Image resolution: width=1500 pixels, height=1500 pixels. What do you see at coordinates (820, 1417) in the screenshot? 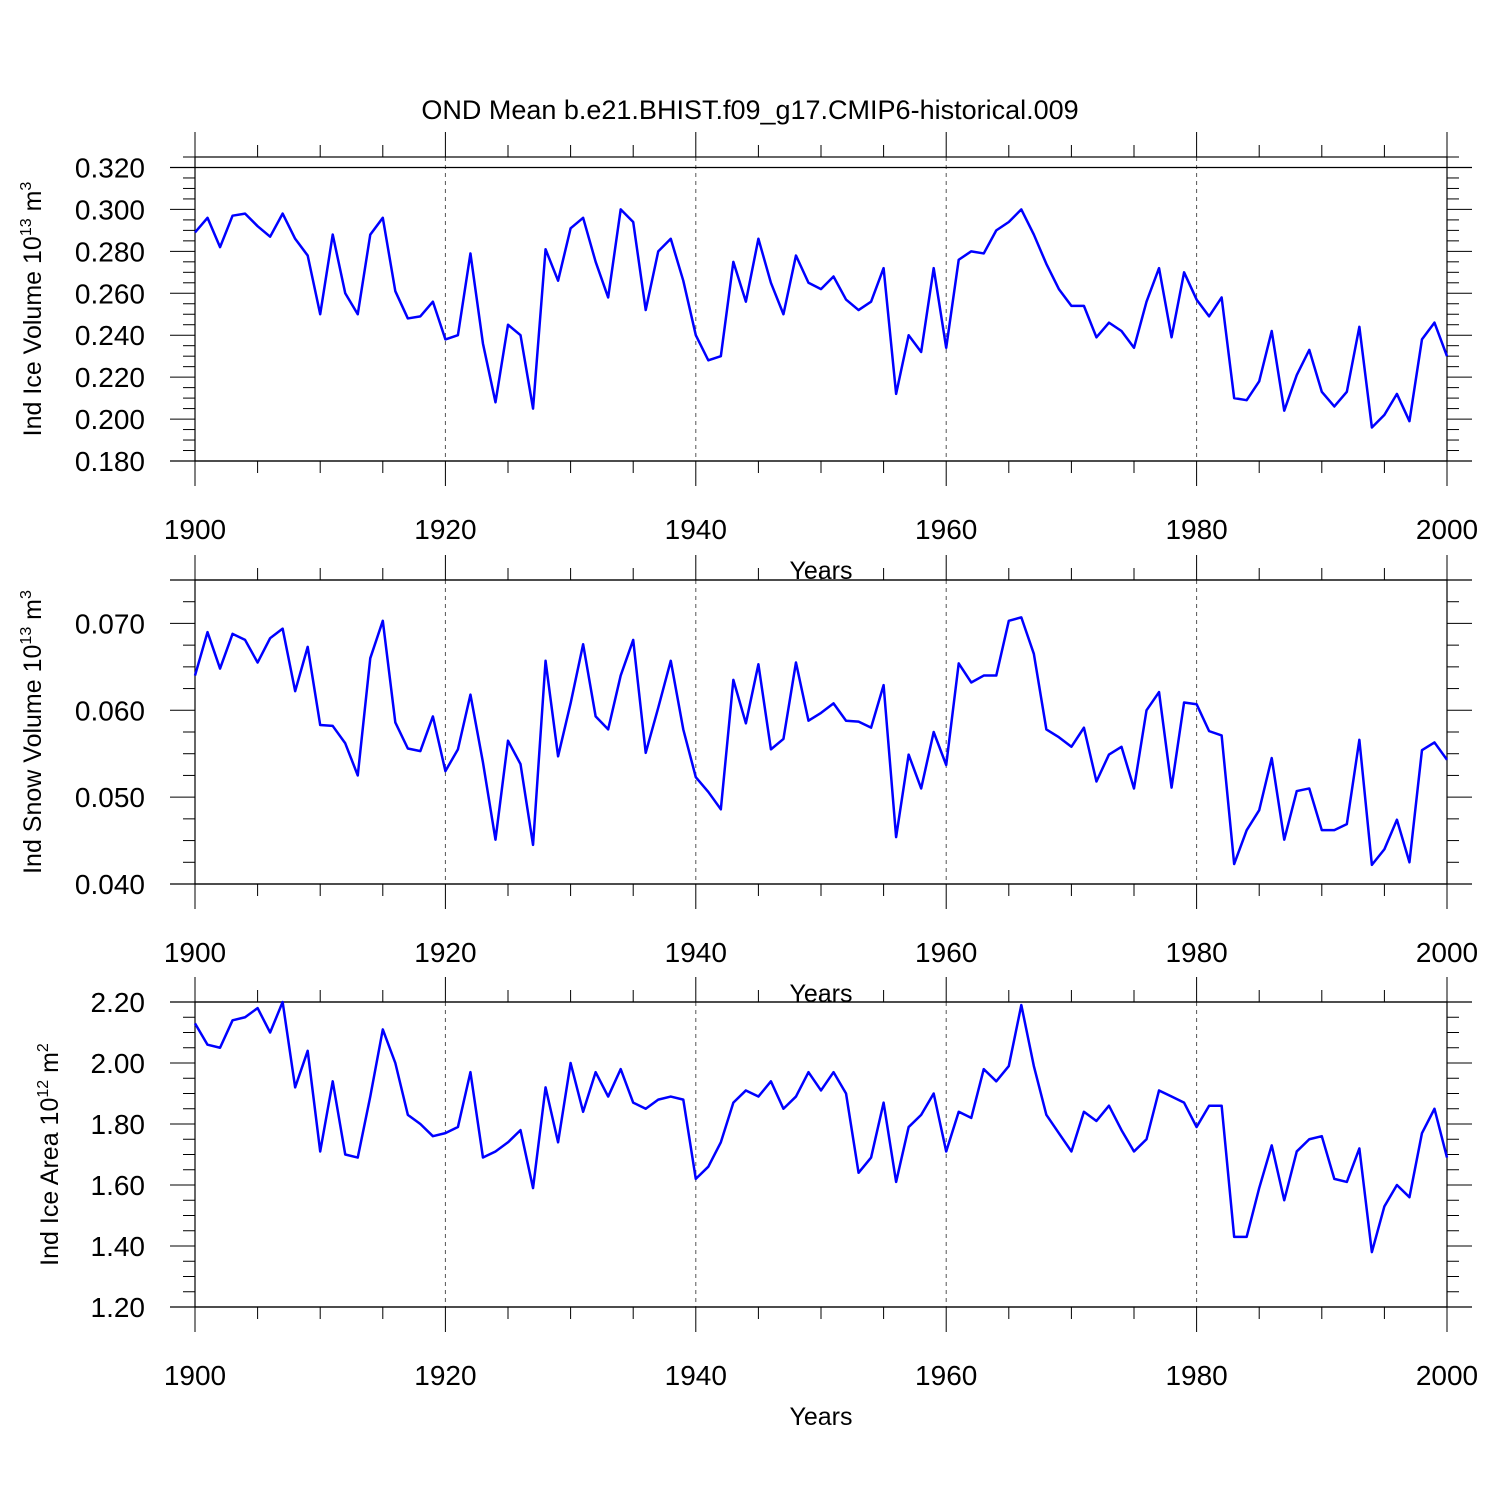
I see `x-axis-title: Years` at bounding box center [820, 1417].